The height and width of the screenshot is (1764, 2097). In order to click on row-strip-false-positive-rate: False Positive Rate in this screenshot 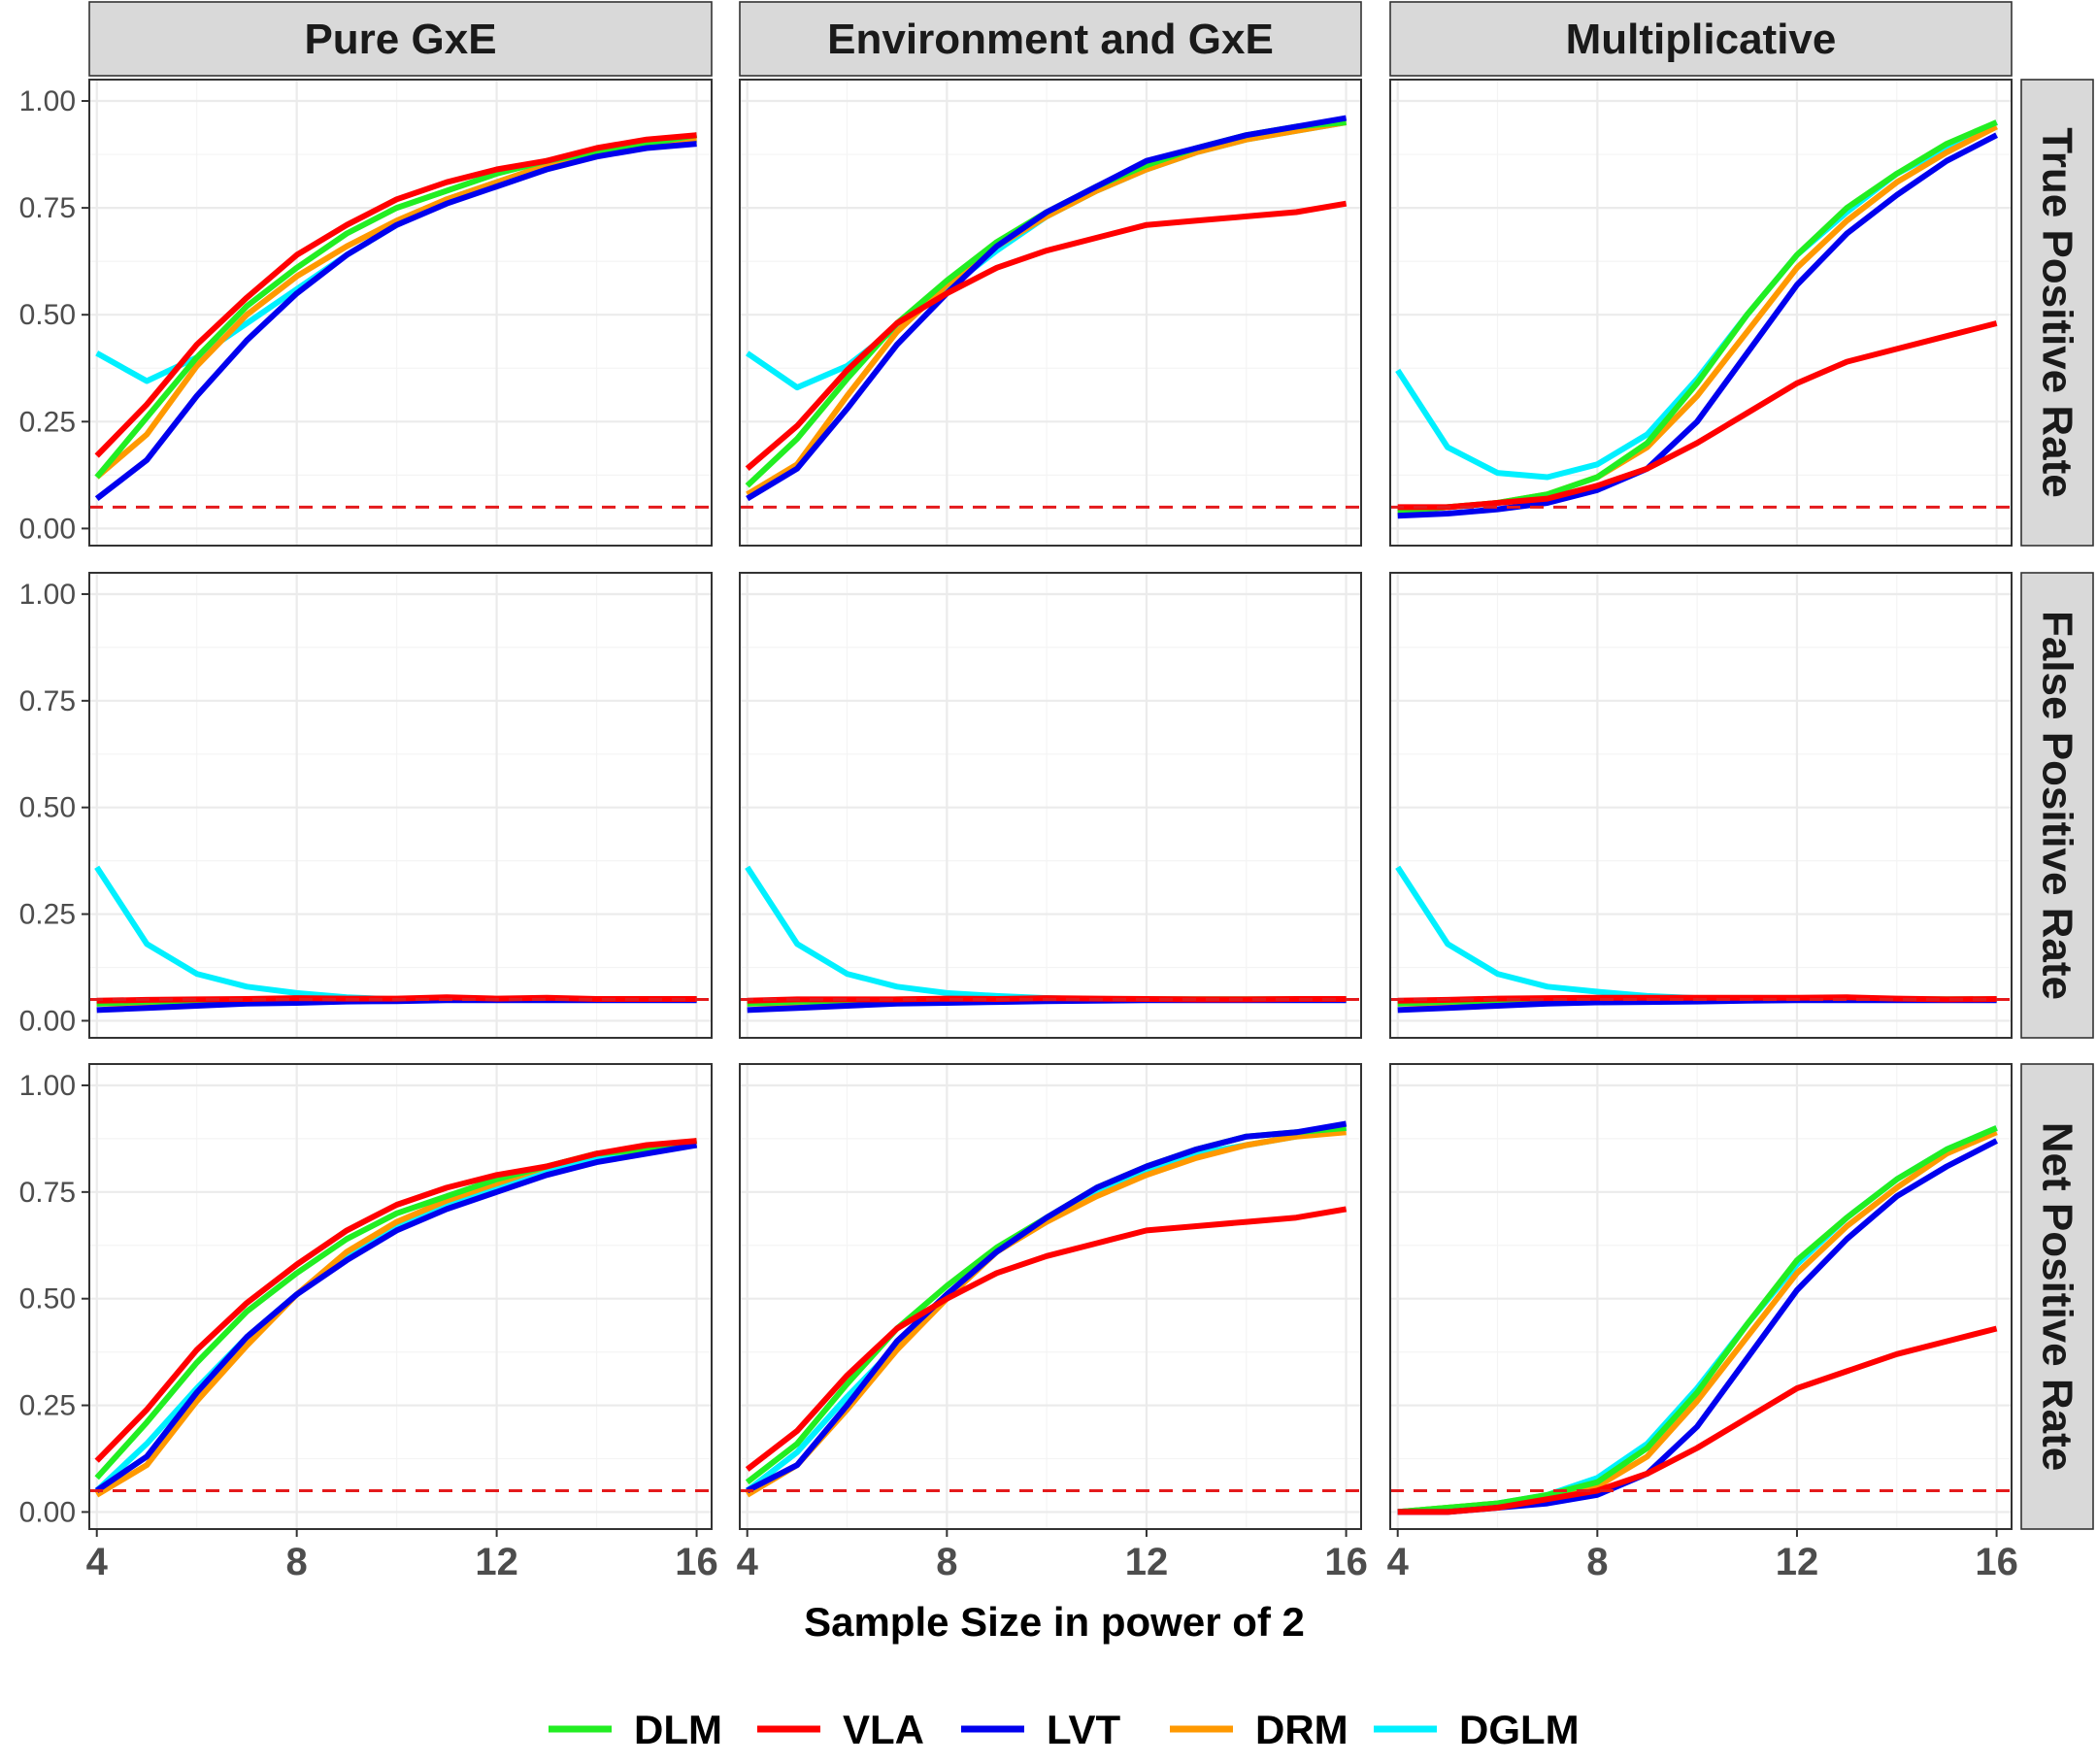, I will do `click(2057, 805)`.